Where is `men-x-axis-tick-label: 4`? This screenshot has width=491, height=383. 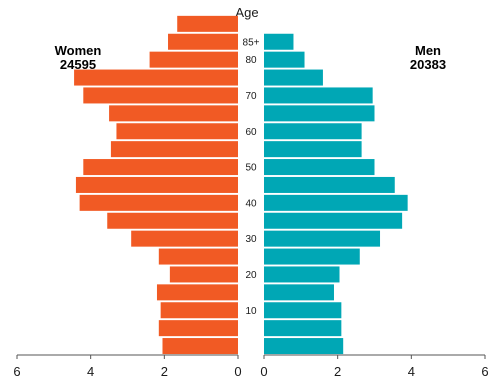
men-x-axis-tick-label: 4 is located at coordinates (411, 371).